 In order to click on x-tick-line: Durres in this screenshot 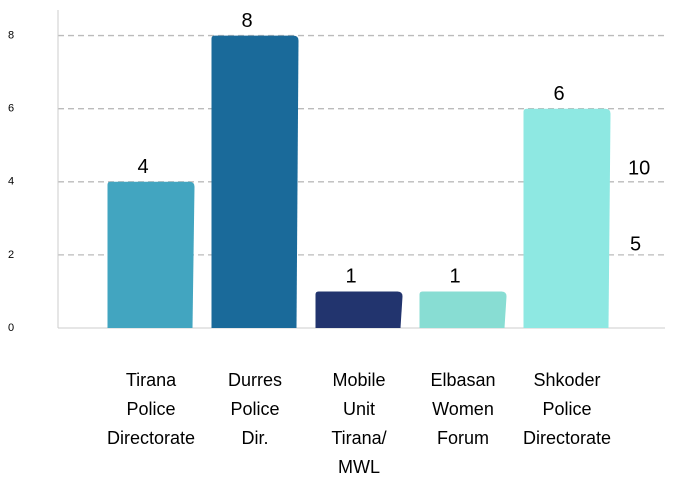, I will do `click(255, 380)`.